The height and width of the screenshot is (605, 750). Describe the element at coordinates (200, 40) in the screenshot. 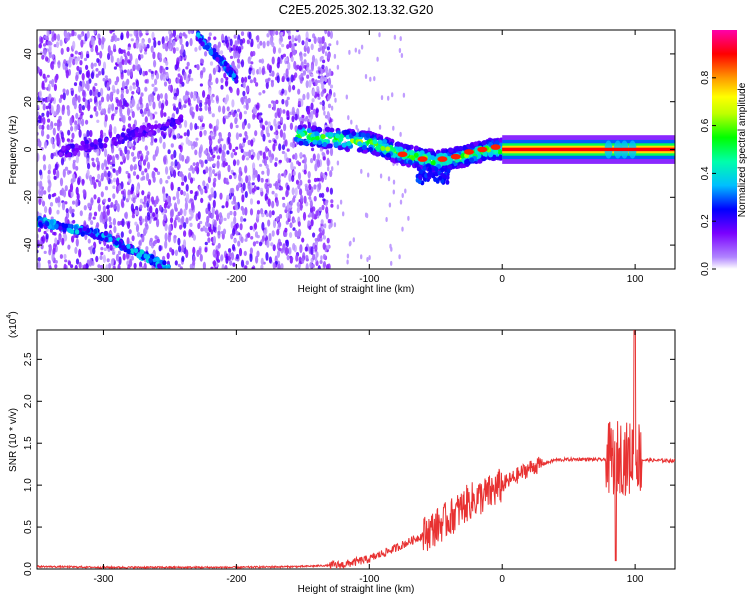

I see `heatmap-track-cell` at that location.